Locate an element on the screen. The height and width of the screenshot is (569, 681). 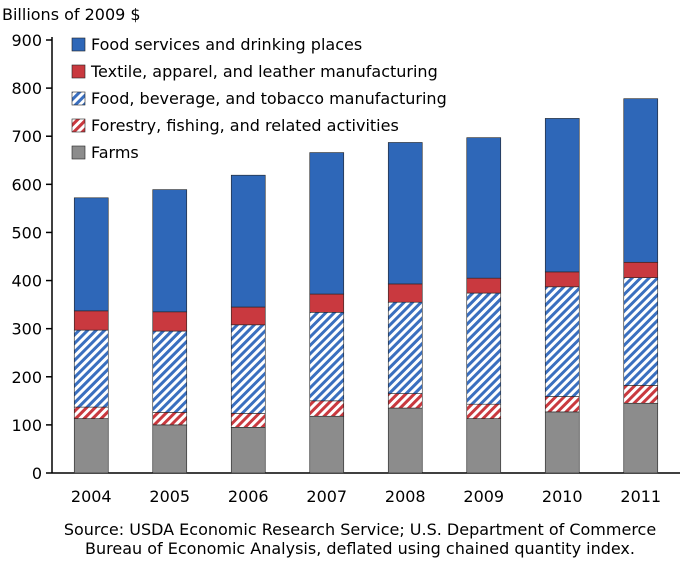
bar-segment-forestry-fishing-and-related-activities-2008 is located at coordinates (405, 401).